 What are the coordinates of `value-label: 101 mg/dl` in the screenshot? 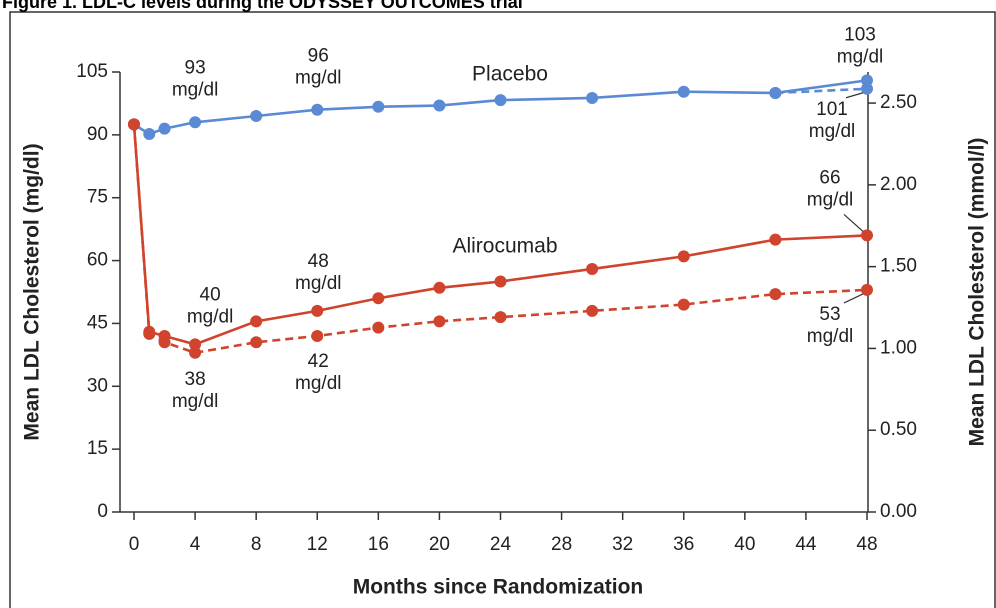 It's located at (832, 120).